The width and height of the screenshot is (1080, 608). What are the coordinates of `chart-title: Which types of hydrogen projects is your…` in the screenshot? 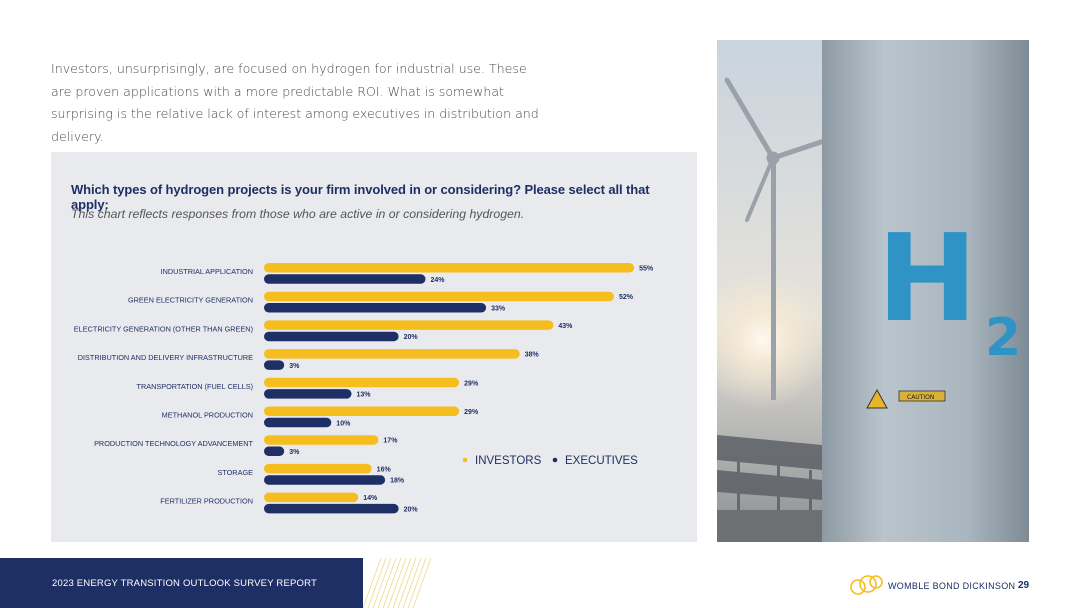 It's located at (360, 197).